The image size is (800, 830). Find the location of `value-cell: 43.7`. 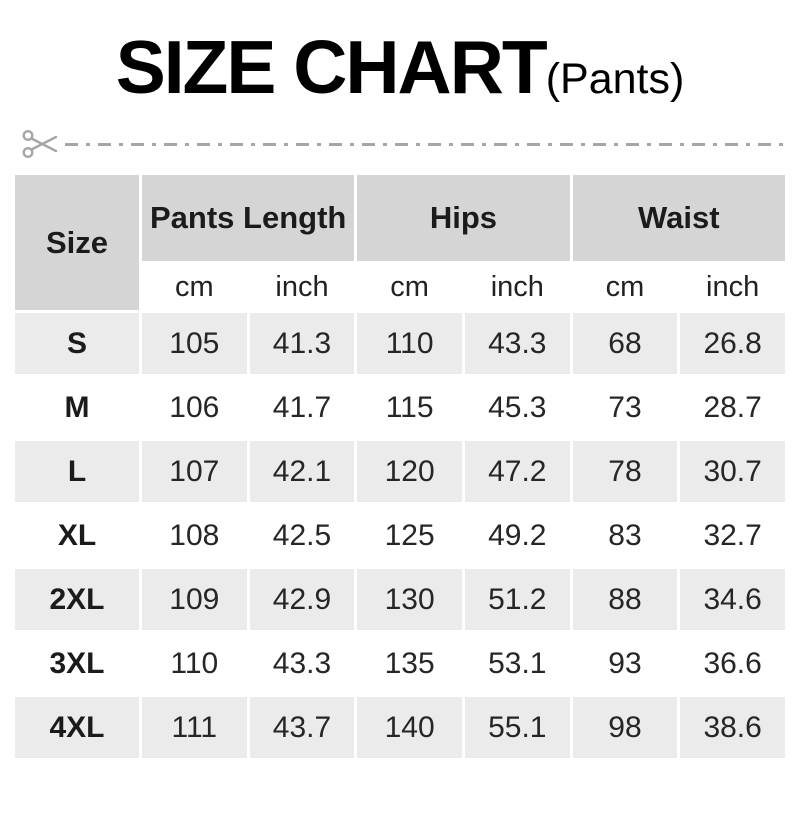

value-cell: 43.7 is located at coordinates (302, 727).